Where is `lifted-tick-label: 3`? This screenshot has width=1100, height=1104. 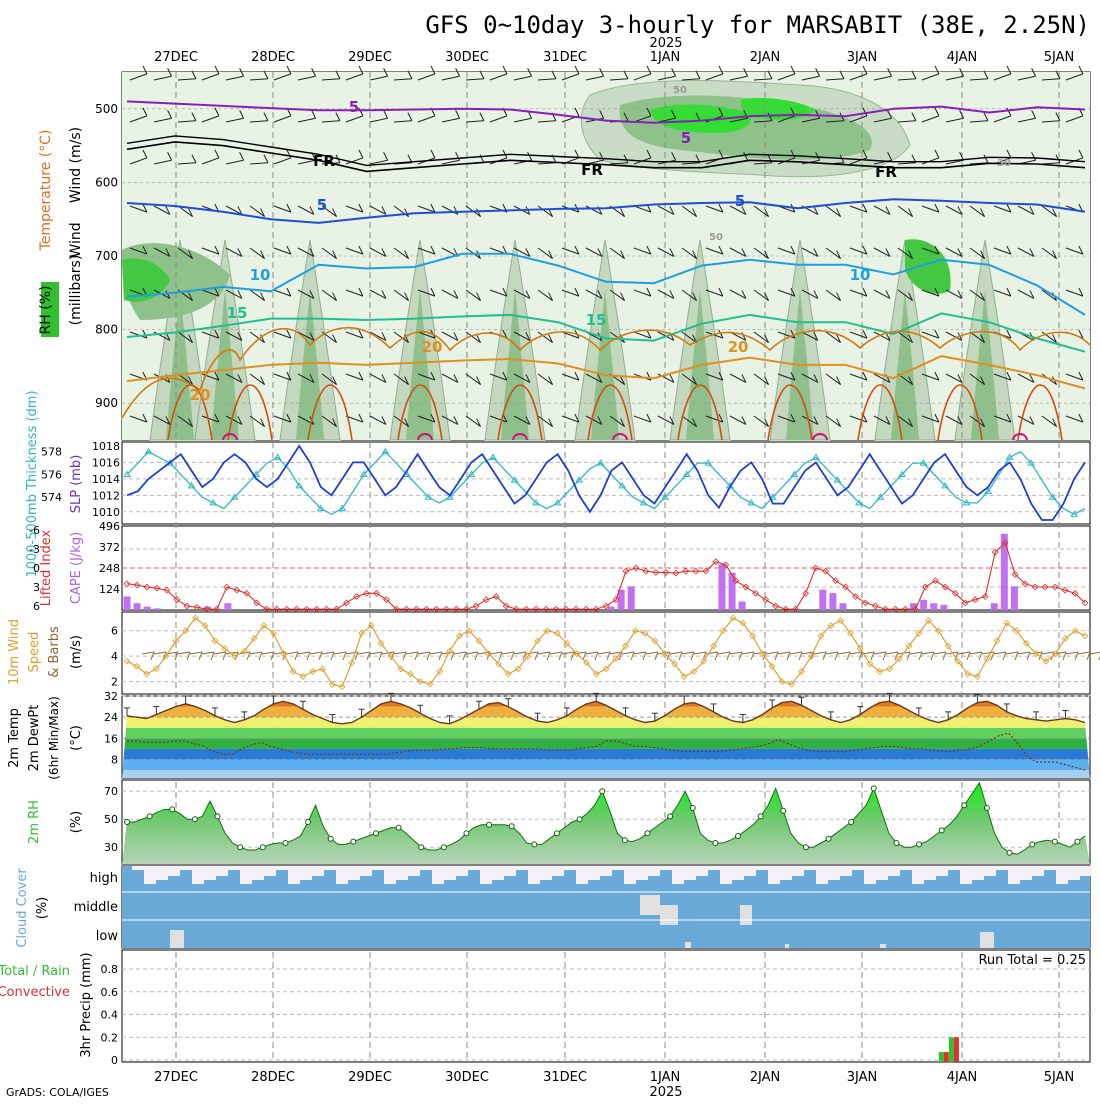 lifted-tick-label: 3 is located at coordinates (36, 587).